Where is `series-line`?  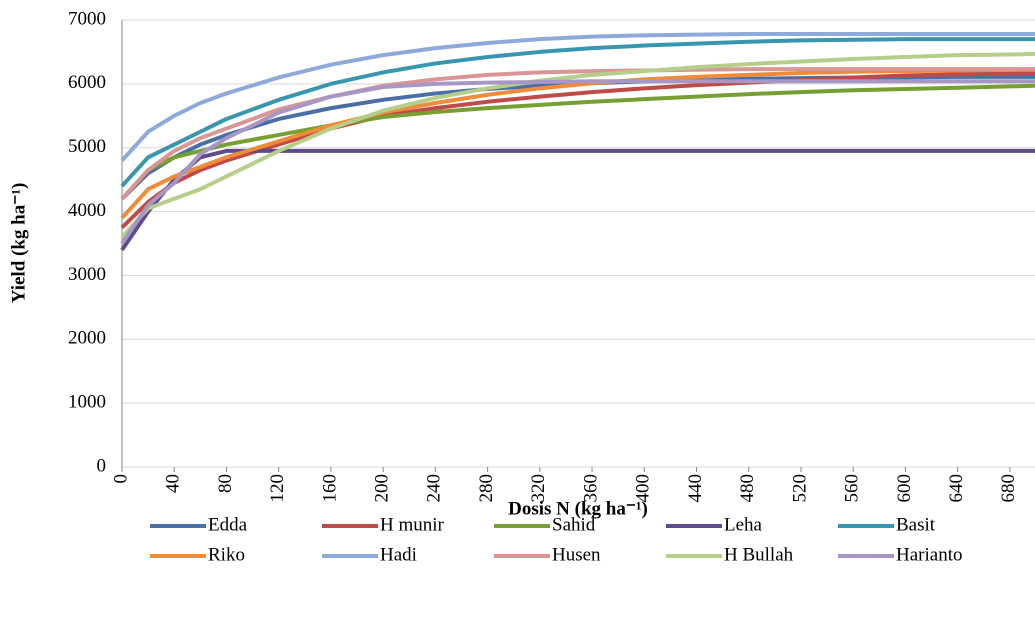
series-line is located at coordinates (577, 200).